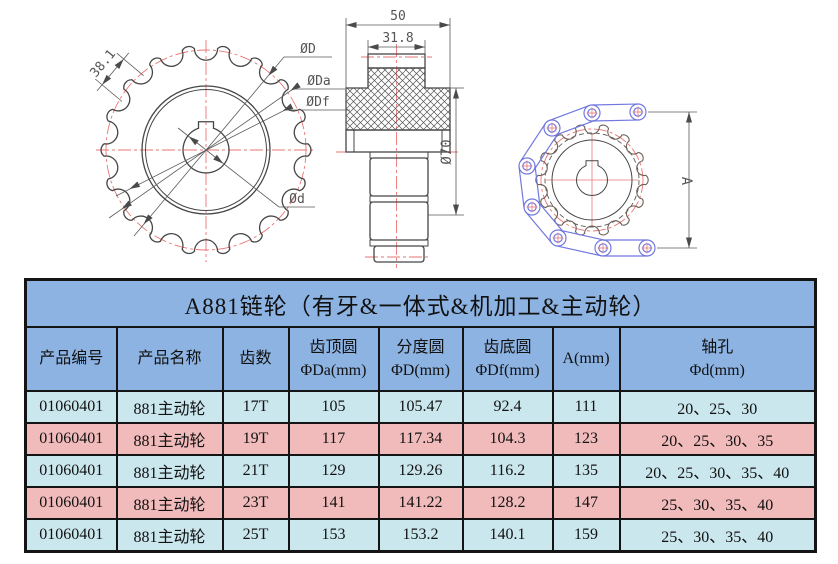 This screenshot has width=838, height=564. What do you see at coordinates (397, 38) in the screenshot?
I see `dim-label-31-8: 31.8` at bounding box center [397, 38].